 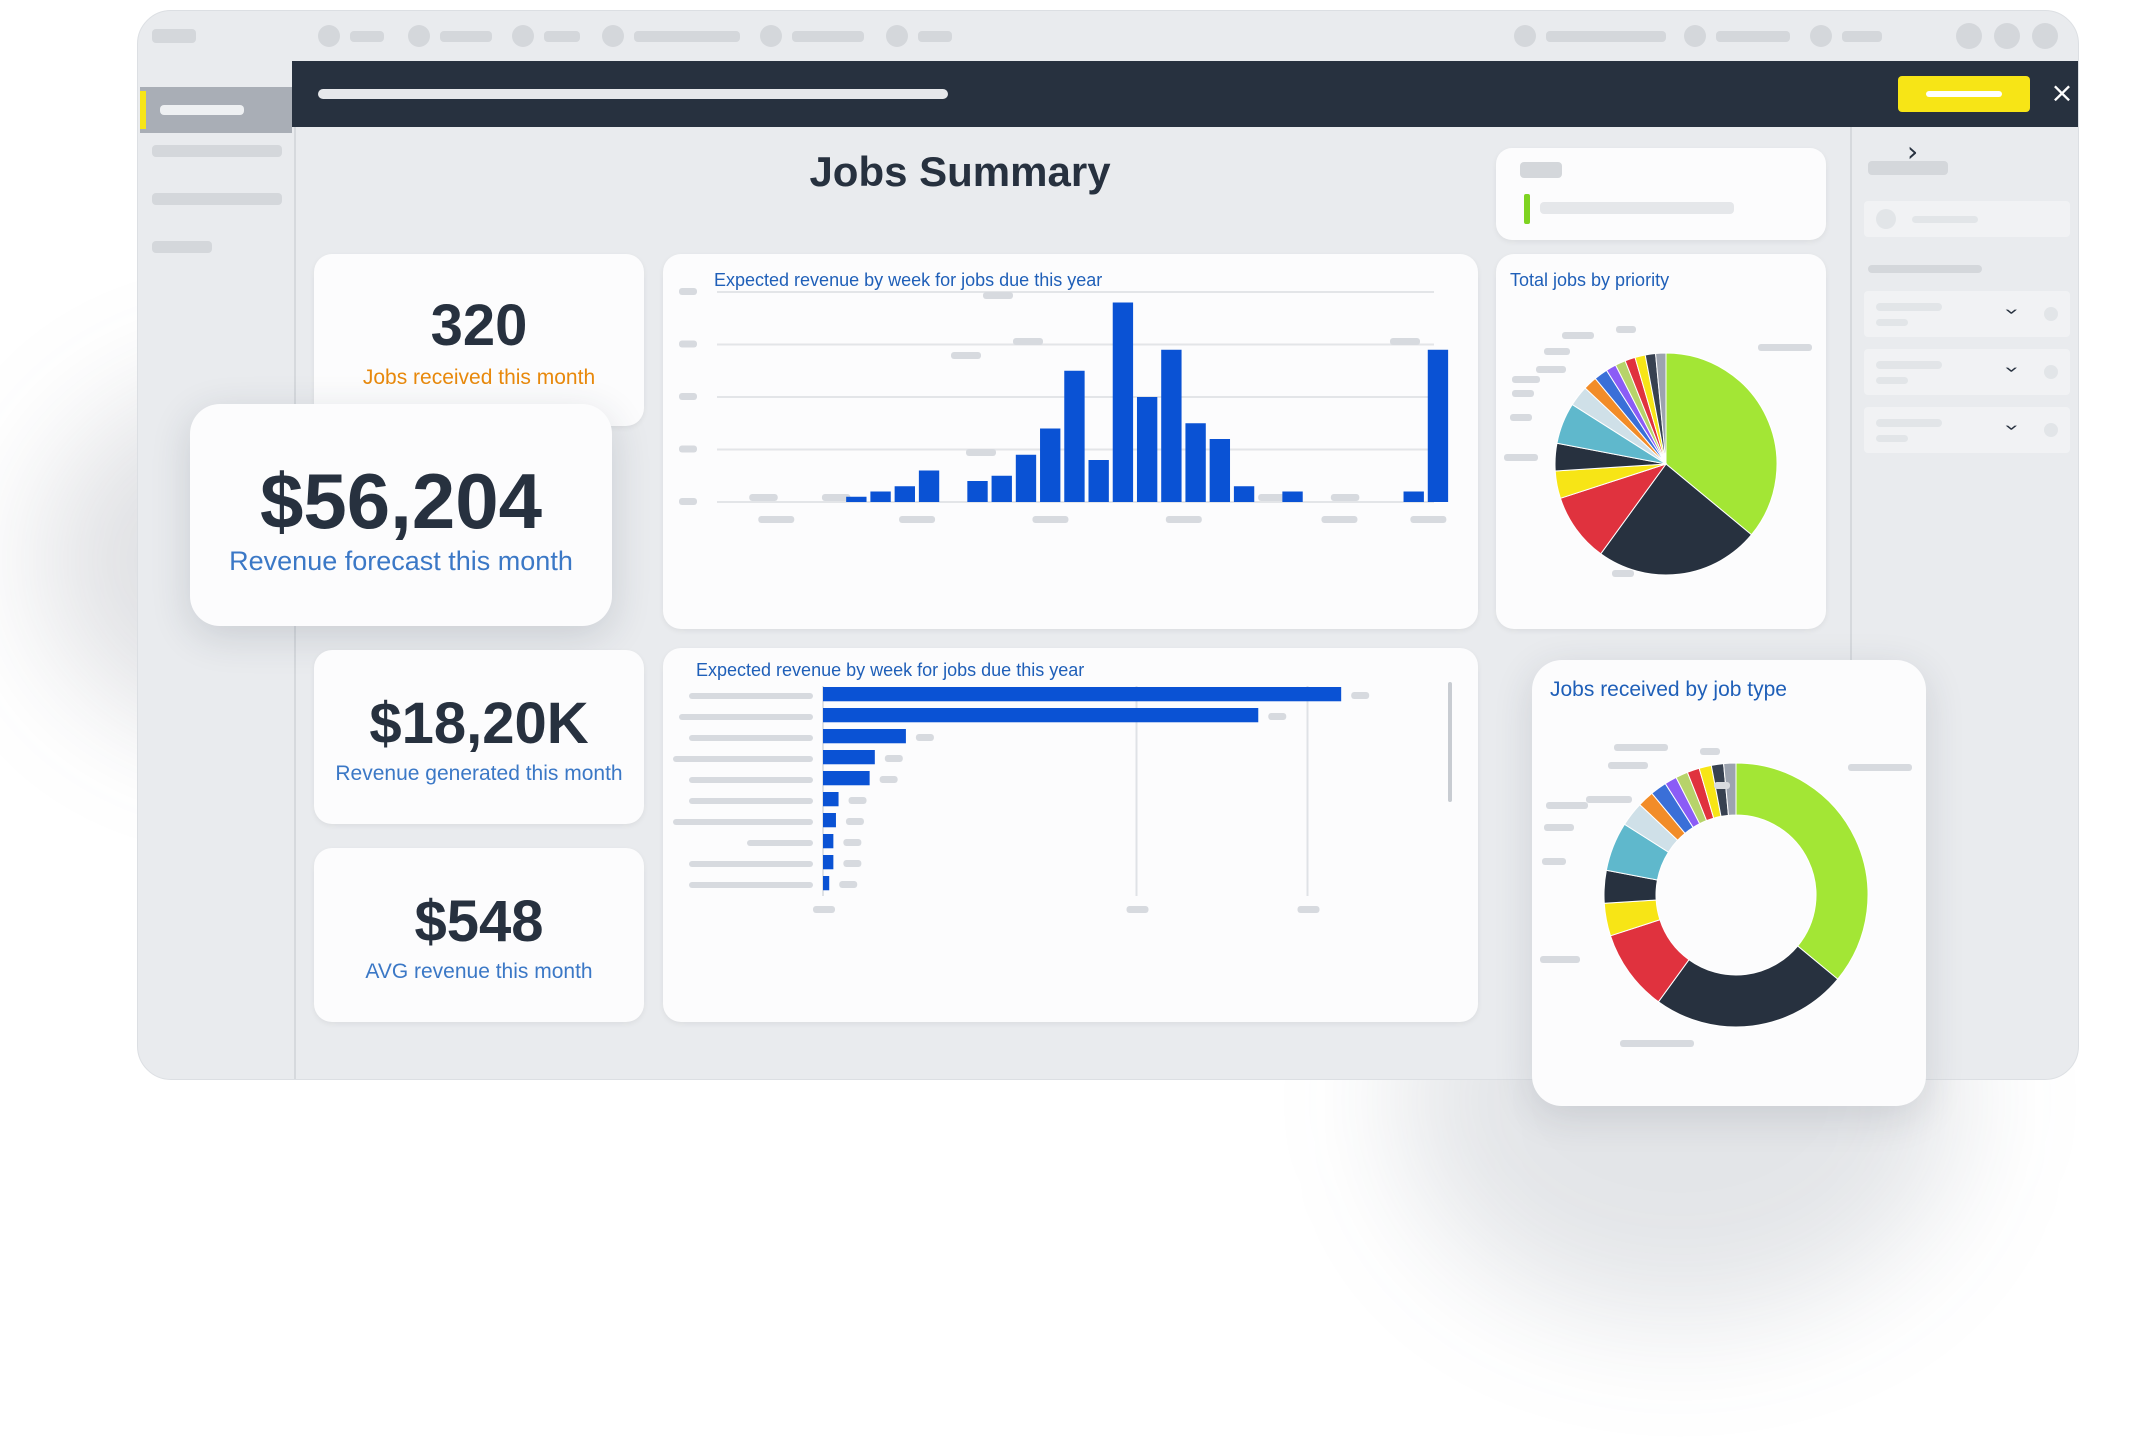 What do you see at coordinates (143, 110) in the screenshot?
I see `active-indicator` at bounding box center [143, 110].